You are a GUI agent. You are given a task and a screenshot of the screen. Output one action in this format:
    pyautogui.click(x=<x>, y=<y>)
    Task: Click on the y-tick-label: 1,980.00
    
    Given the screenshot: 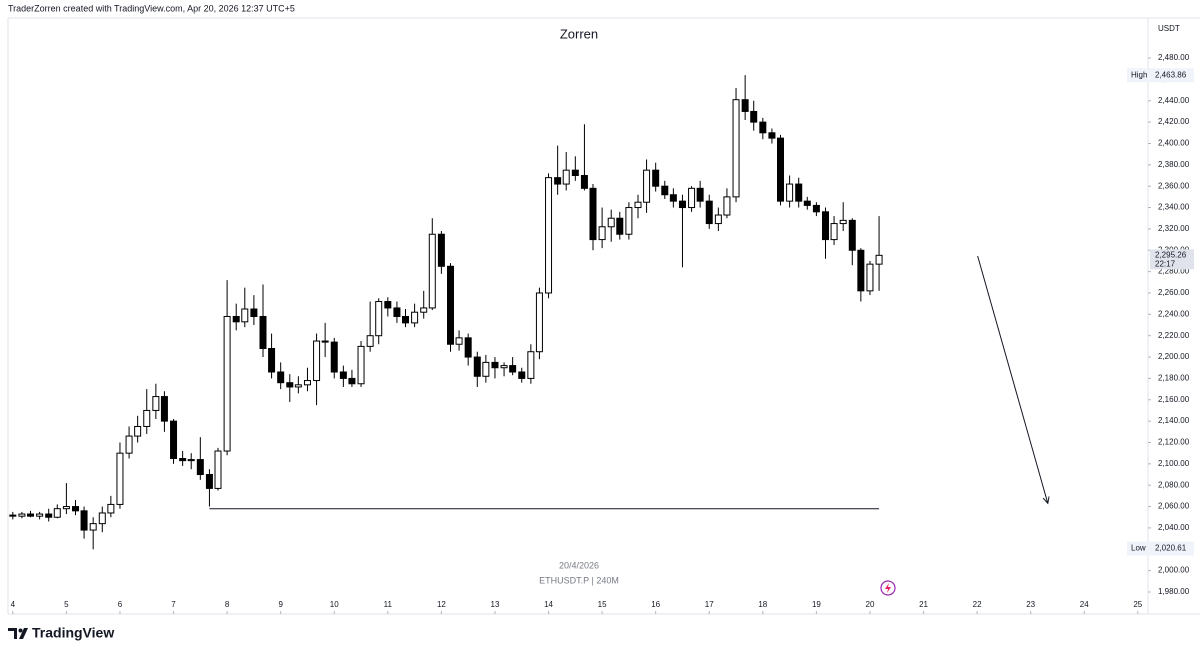 What is the action you would take?
    pyautogui.click(x=1174, y=591)
    